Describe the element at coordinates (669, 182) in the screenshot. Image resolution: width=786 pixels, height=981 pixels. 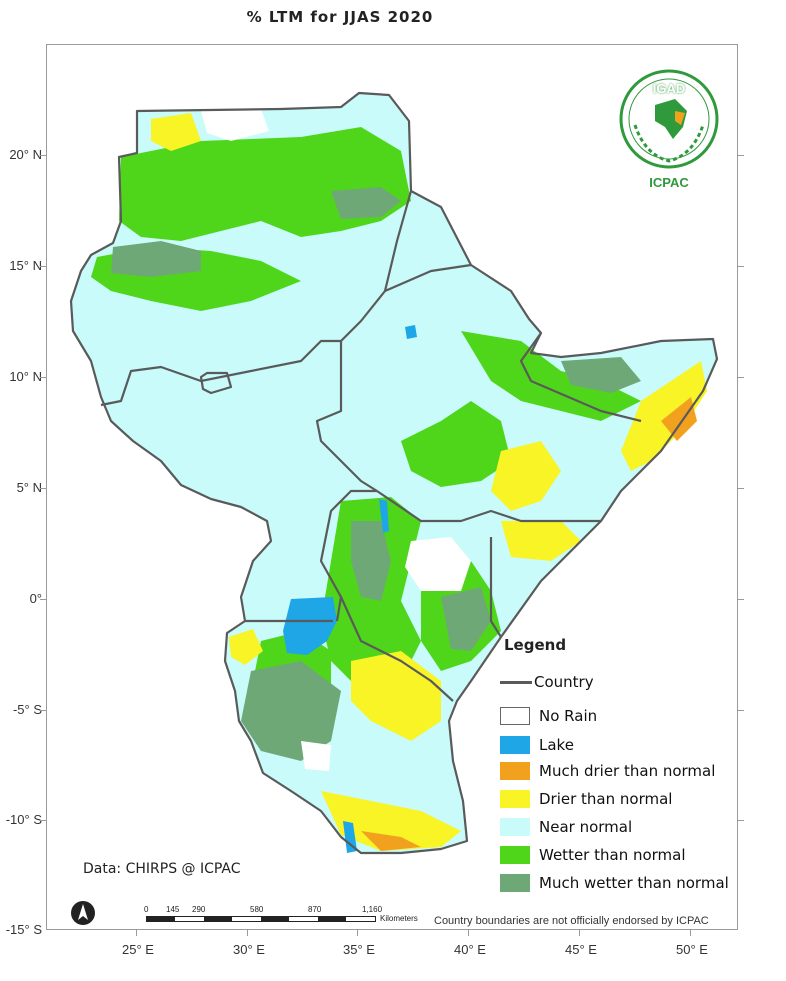
I see `icpac-logo-text: ICPAC` at that location.